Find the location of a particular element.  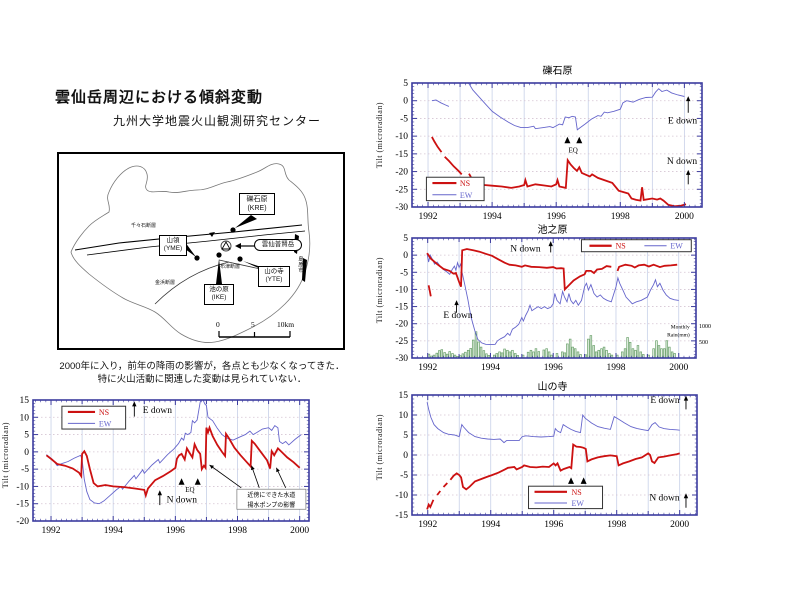

map-label-yme-code: (YME) is located at coordinates (173, 249).